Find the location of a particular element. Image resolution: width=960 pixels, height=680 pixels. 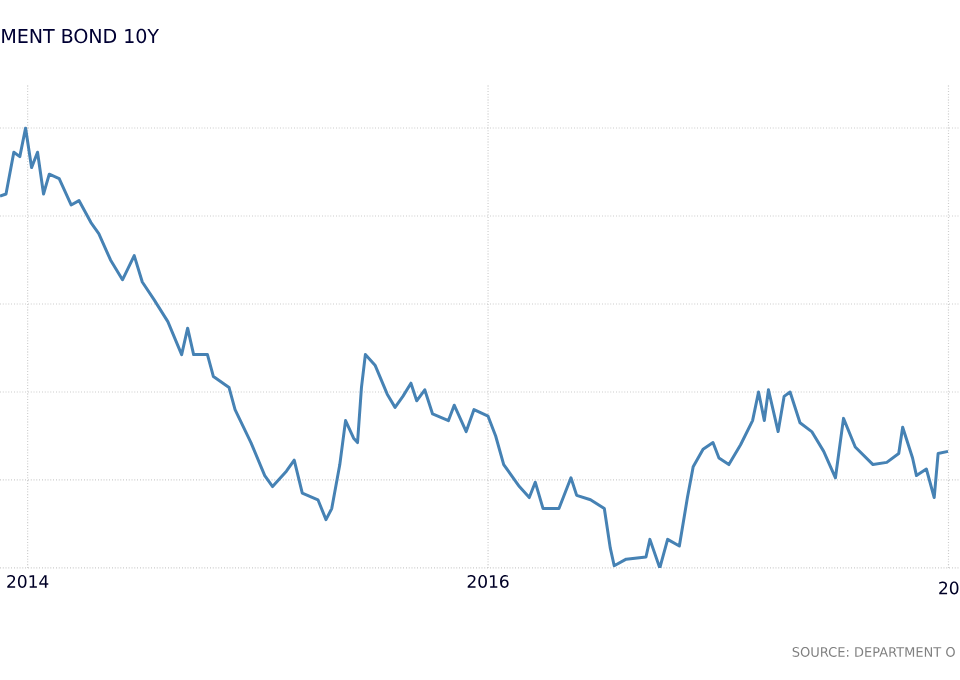

text: 20 is located at coordinates (949, 588).